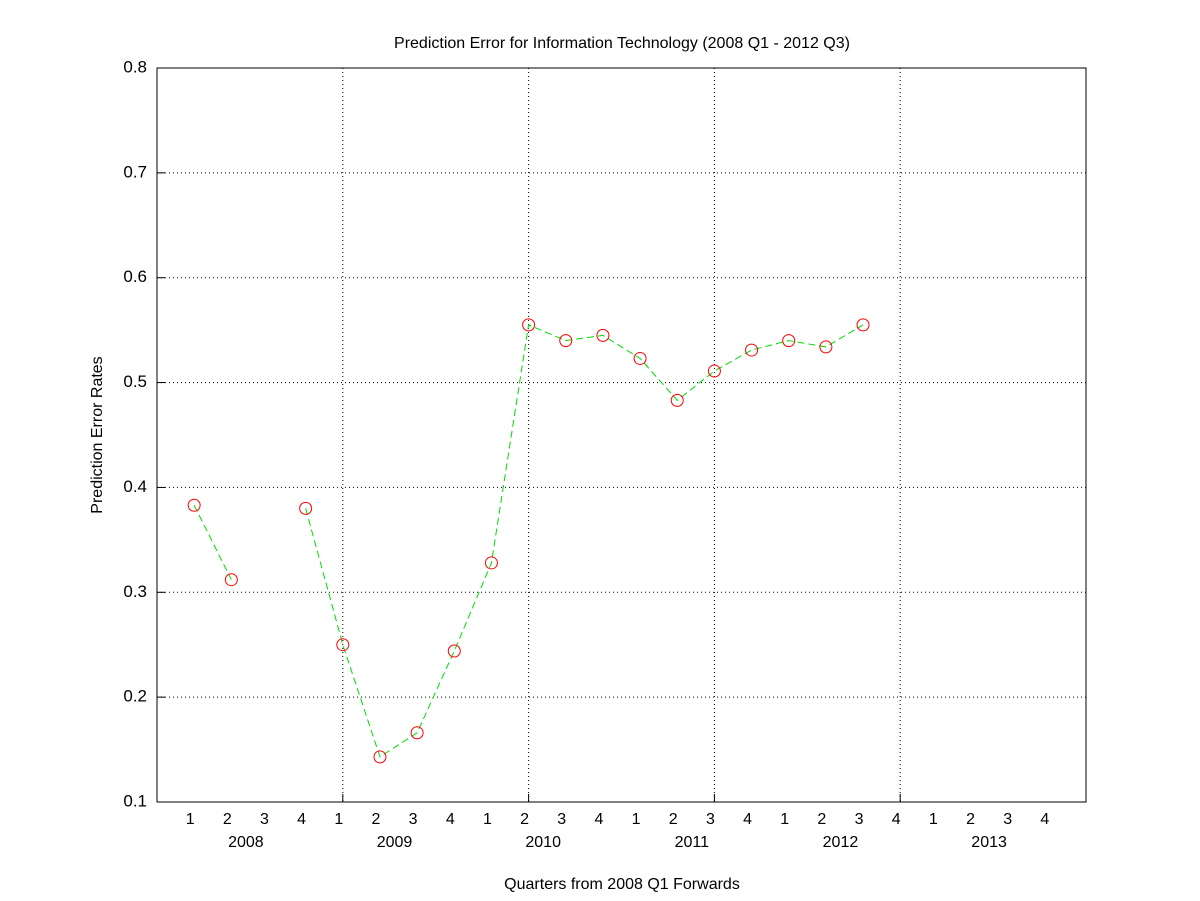  Describe the element at coordinates (395, 842) in the screenshot. I see `year-label: 2009` at that location.